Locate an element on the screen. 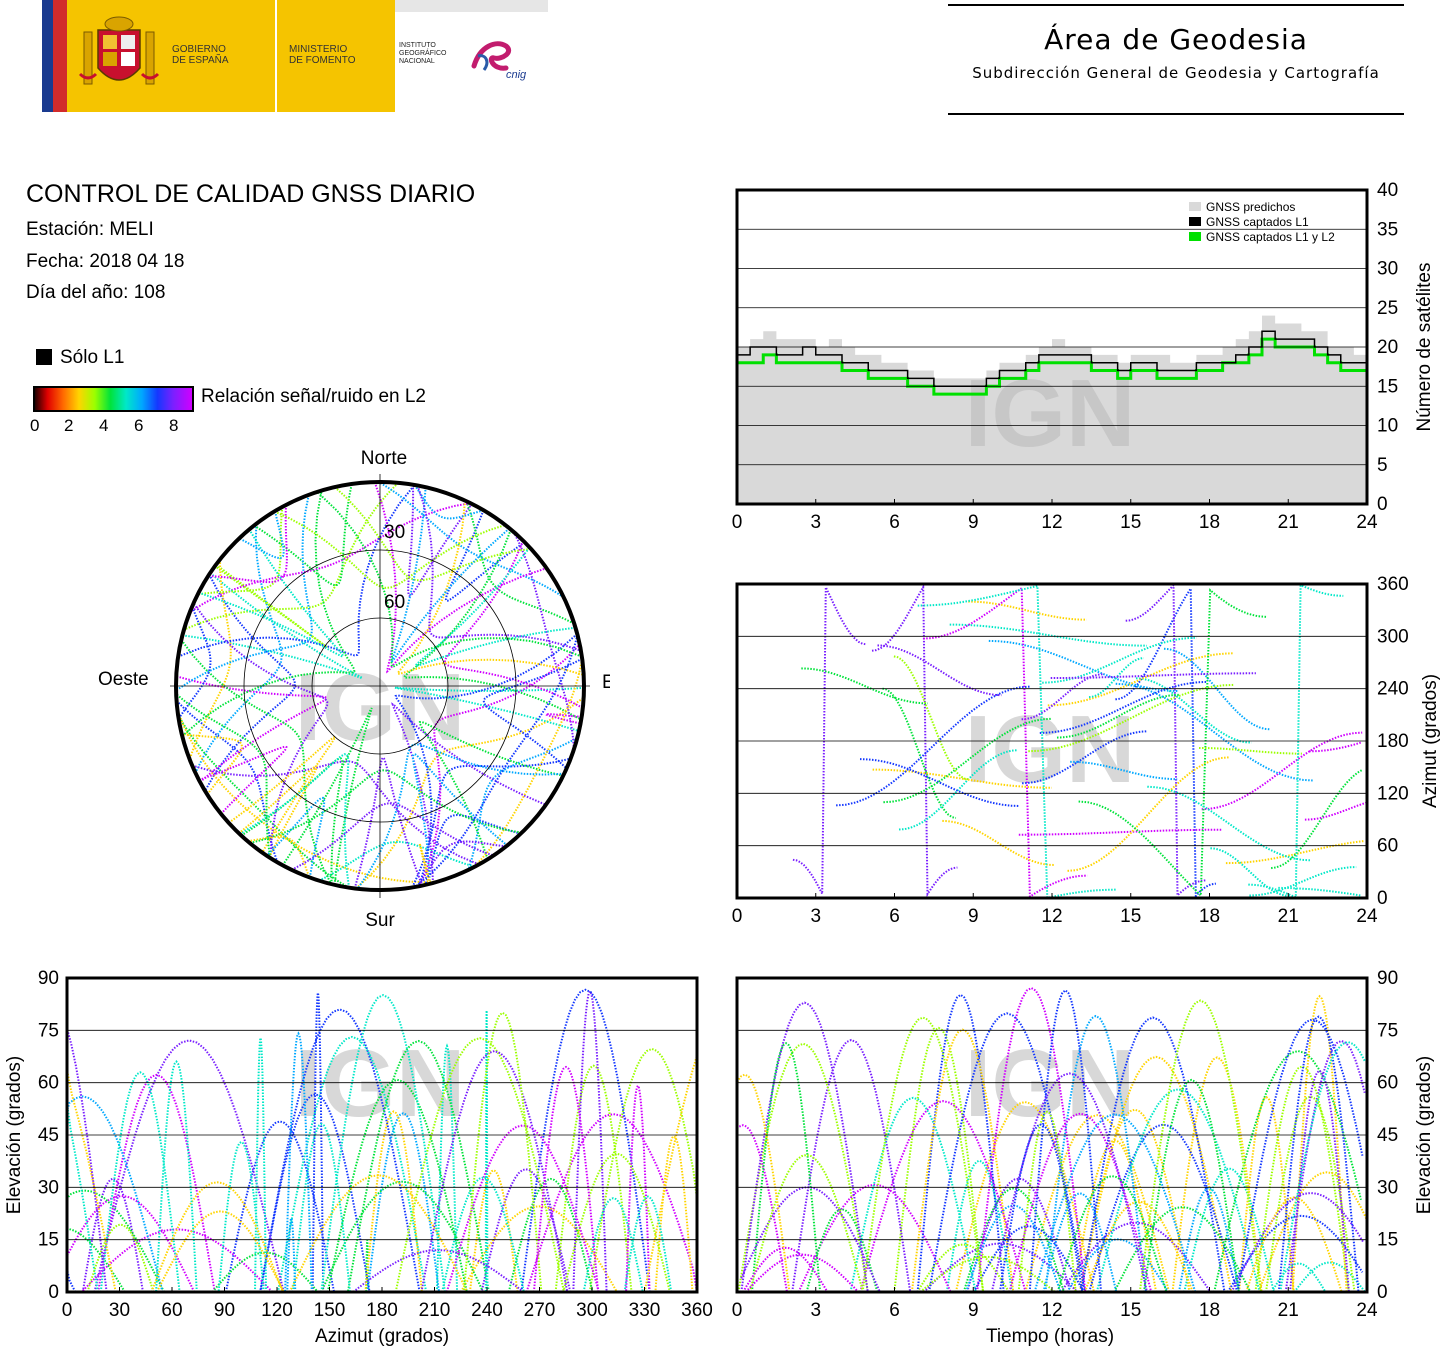  azimuth_time-ytick-label: 120 is located at coordinates (1393, 793).